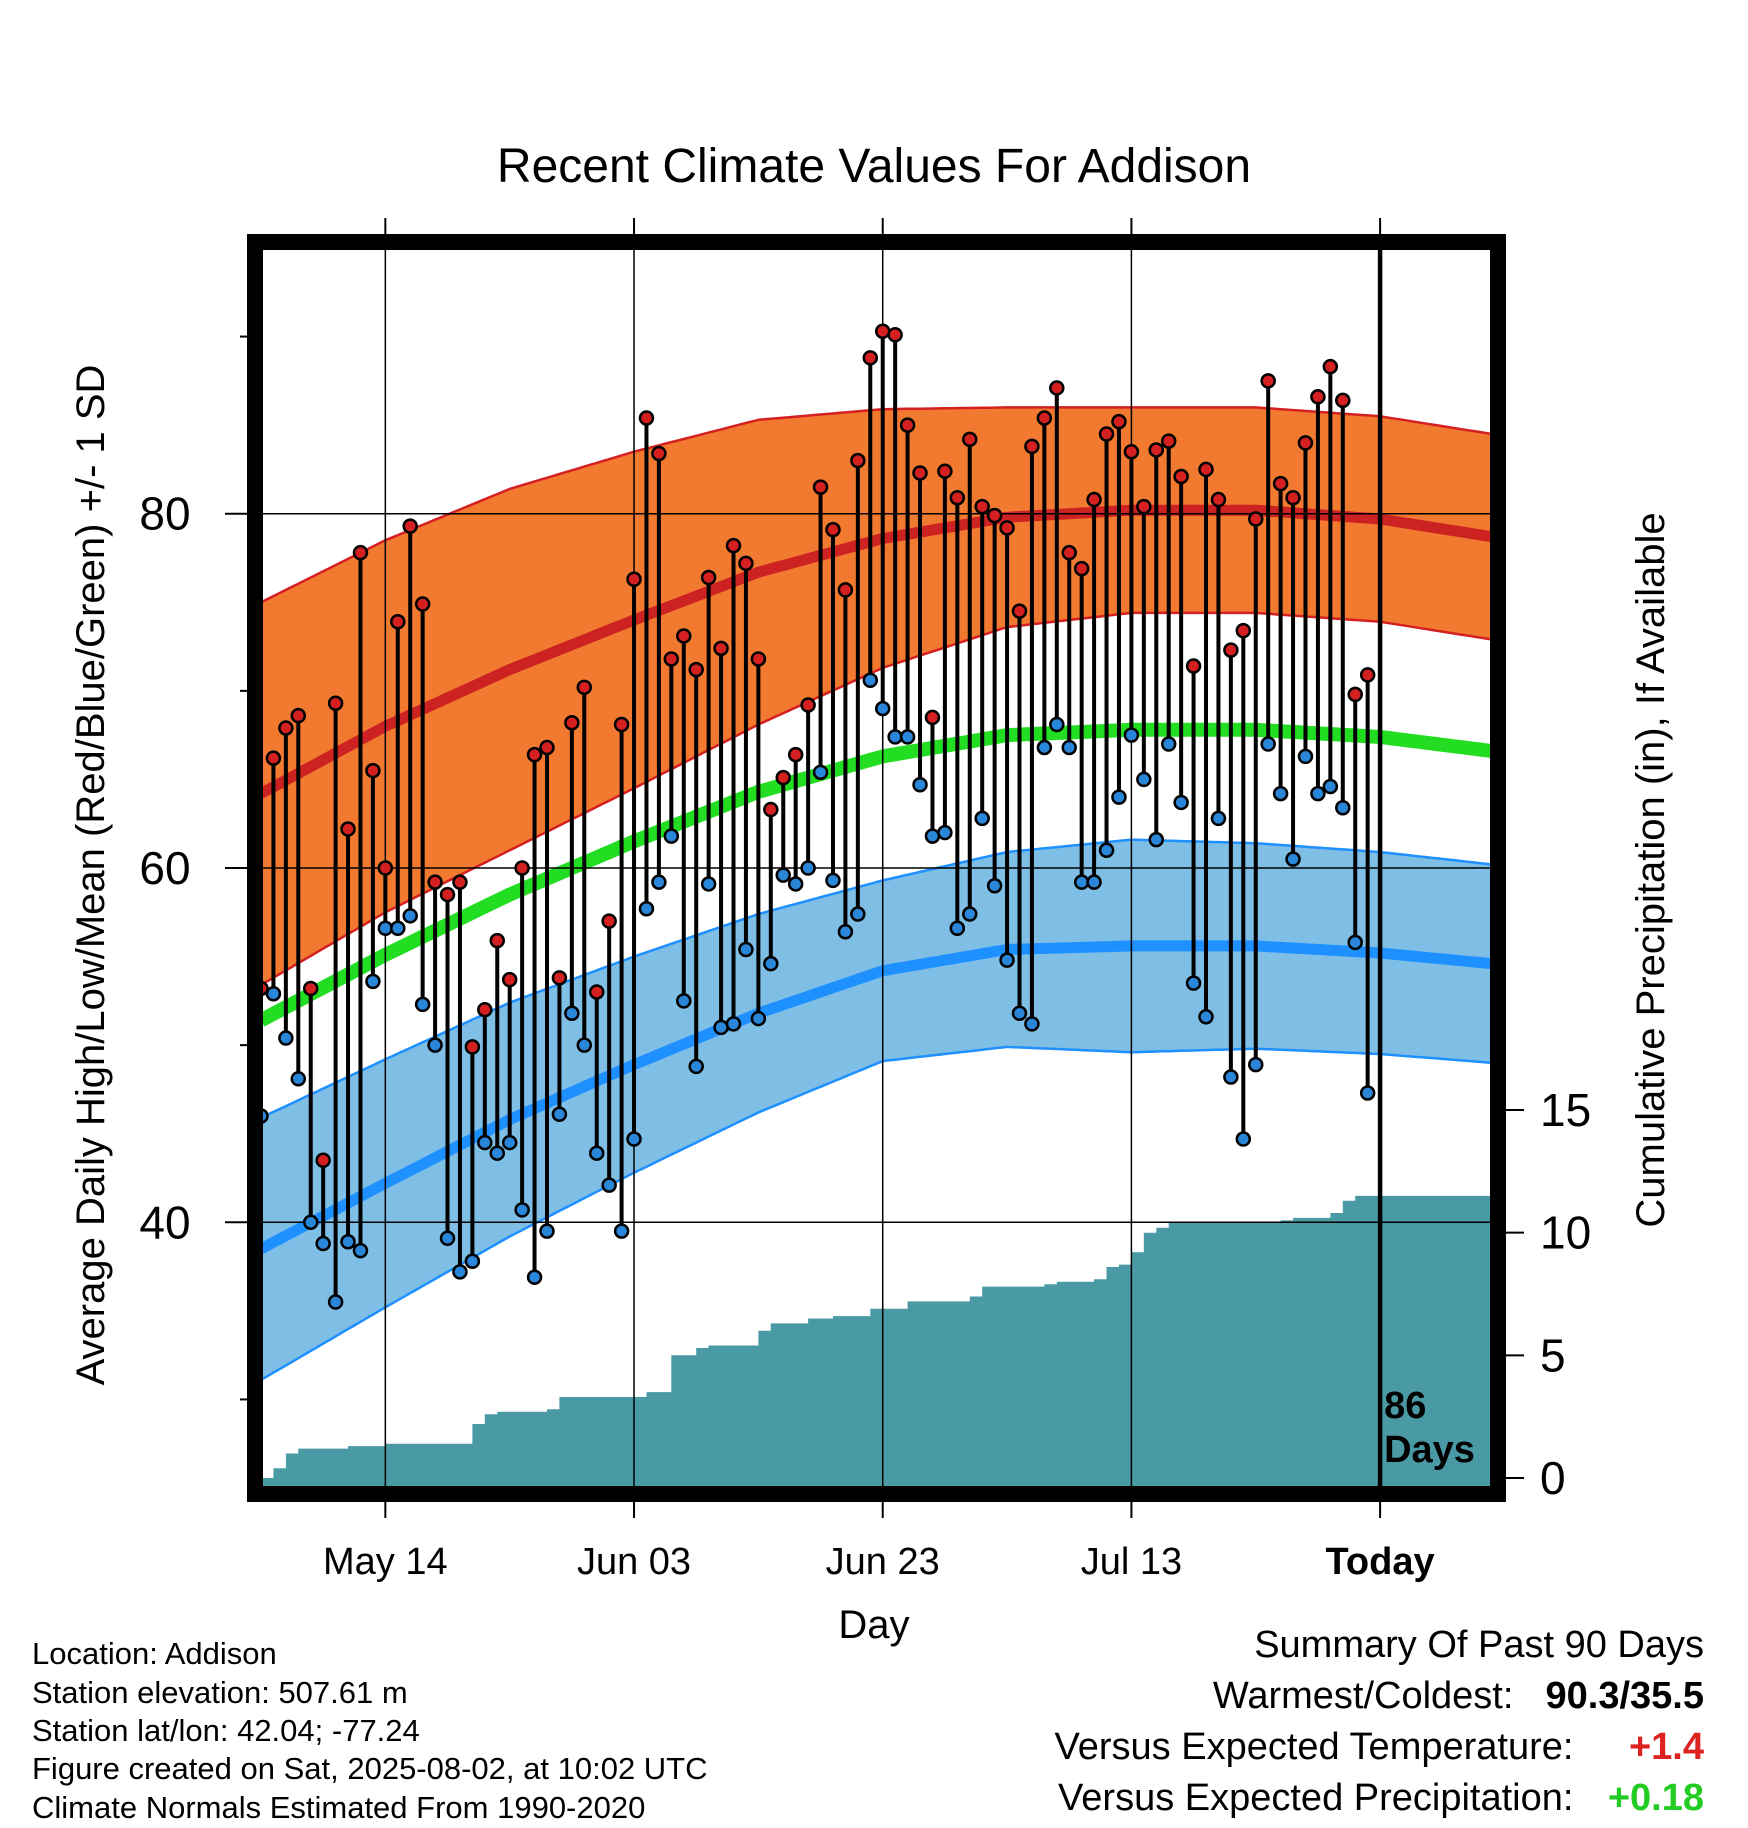 The image size is (1748, 1828). What do you see at coordinates (883, 1562) in the screenshot?
I see `x-tick-label: Jun 23` at bounding box center [883, 1562].